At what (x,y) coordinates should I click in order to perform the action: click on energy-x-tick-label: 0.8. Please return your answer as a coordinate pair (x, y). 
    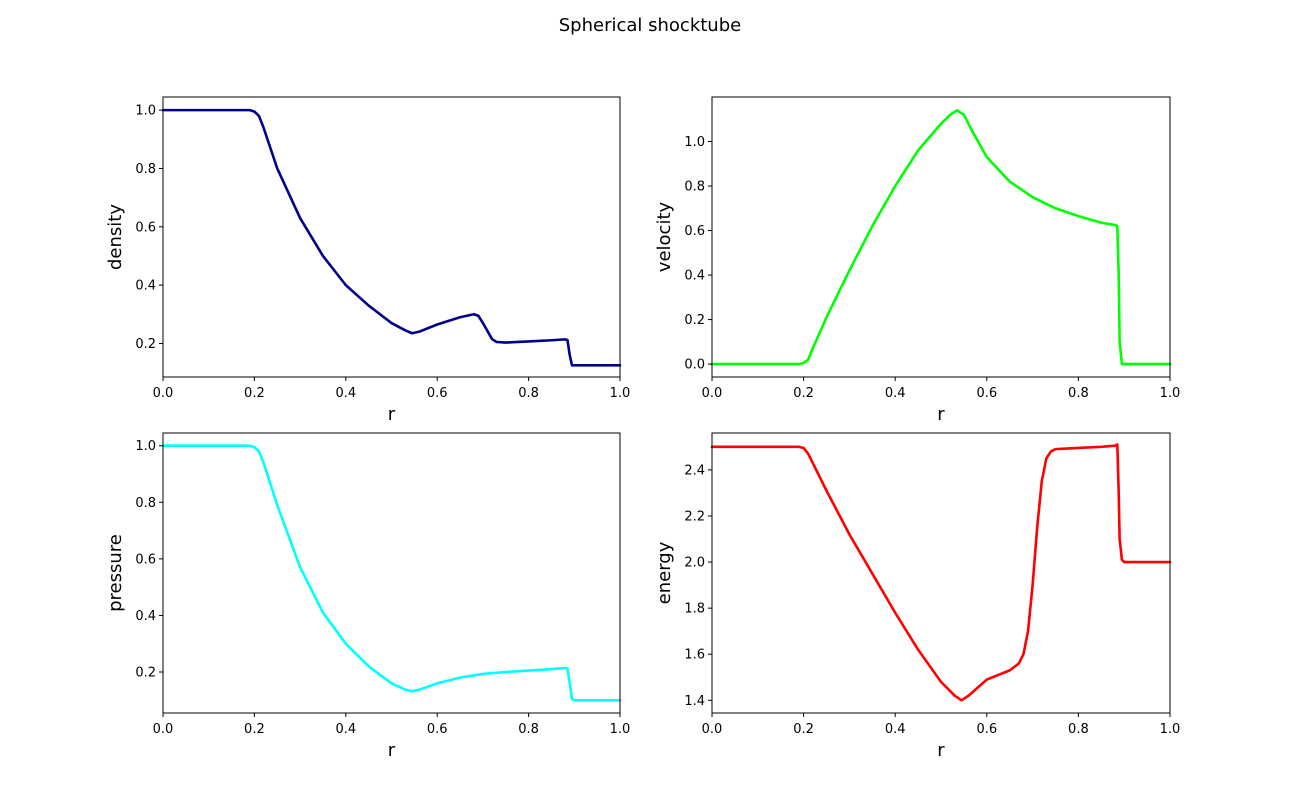
    Looking at the image, I should click on (1078, 729).